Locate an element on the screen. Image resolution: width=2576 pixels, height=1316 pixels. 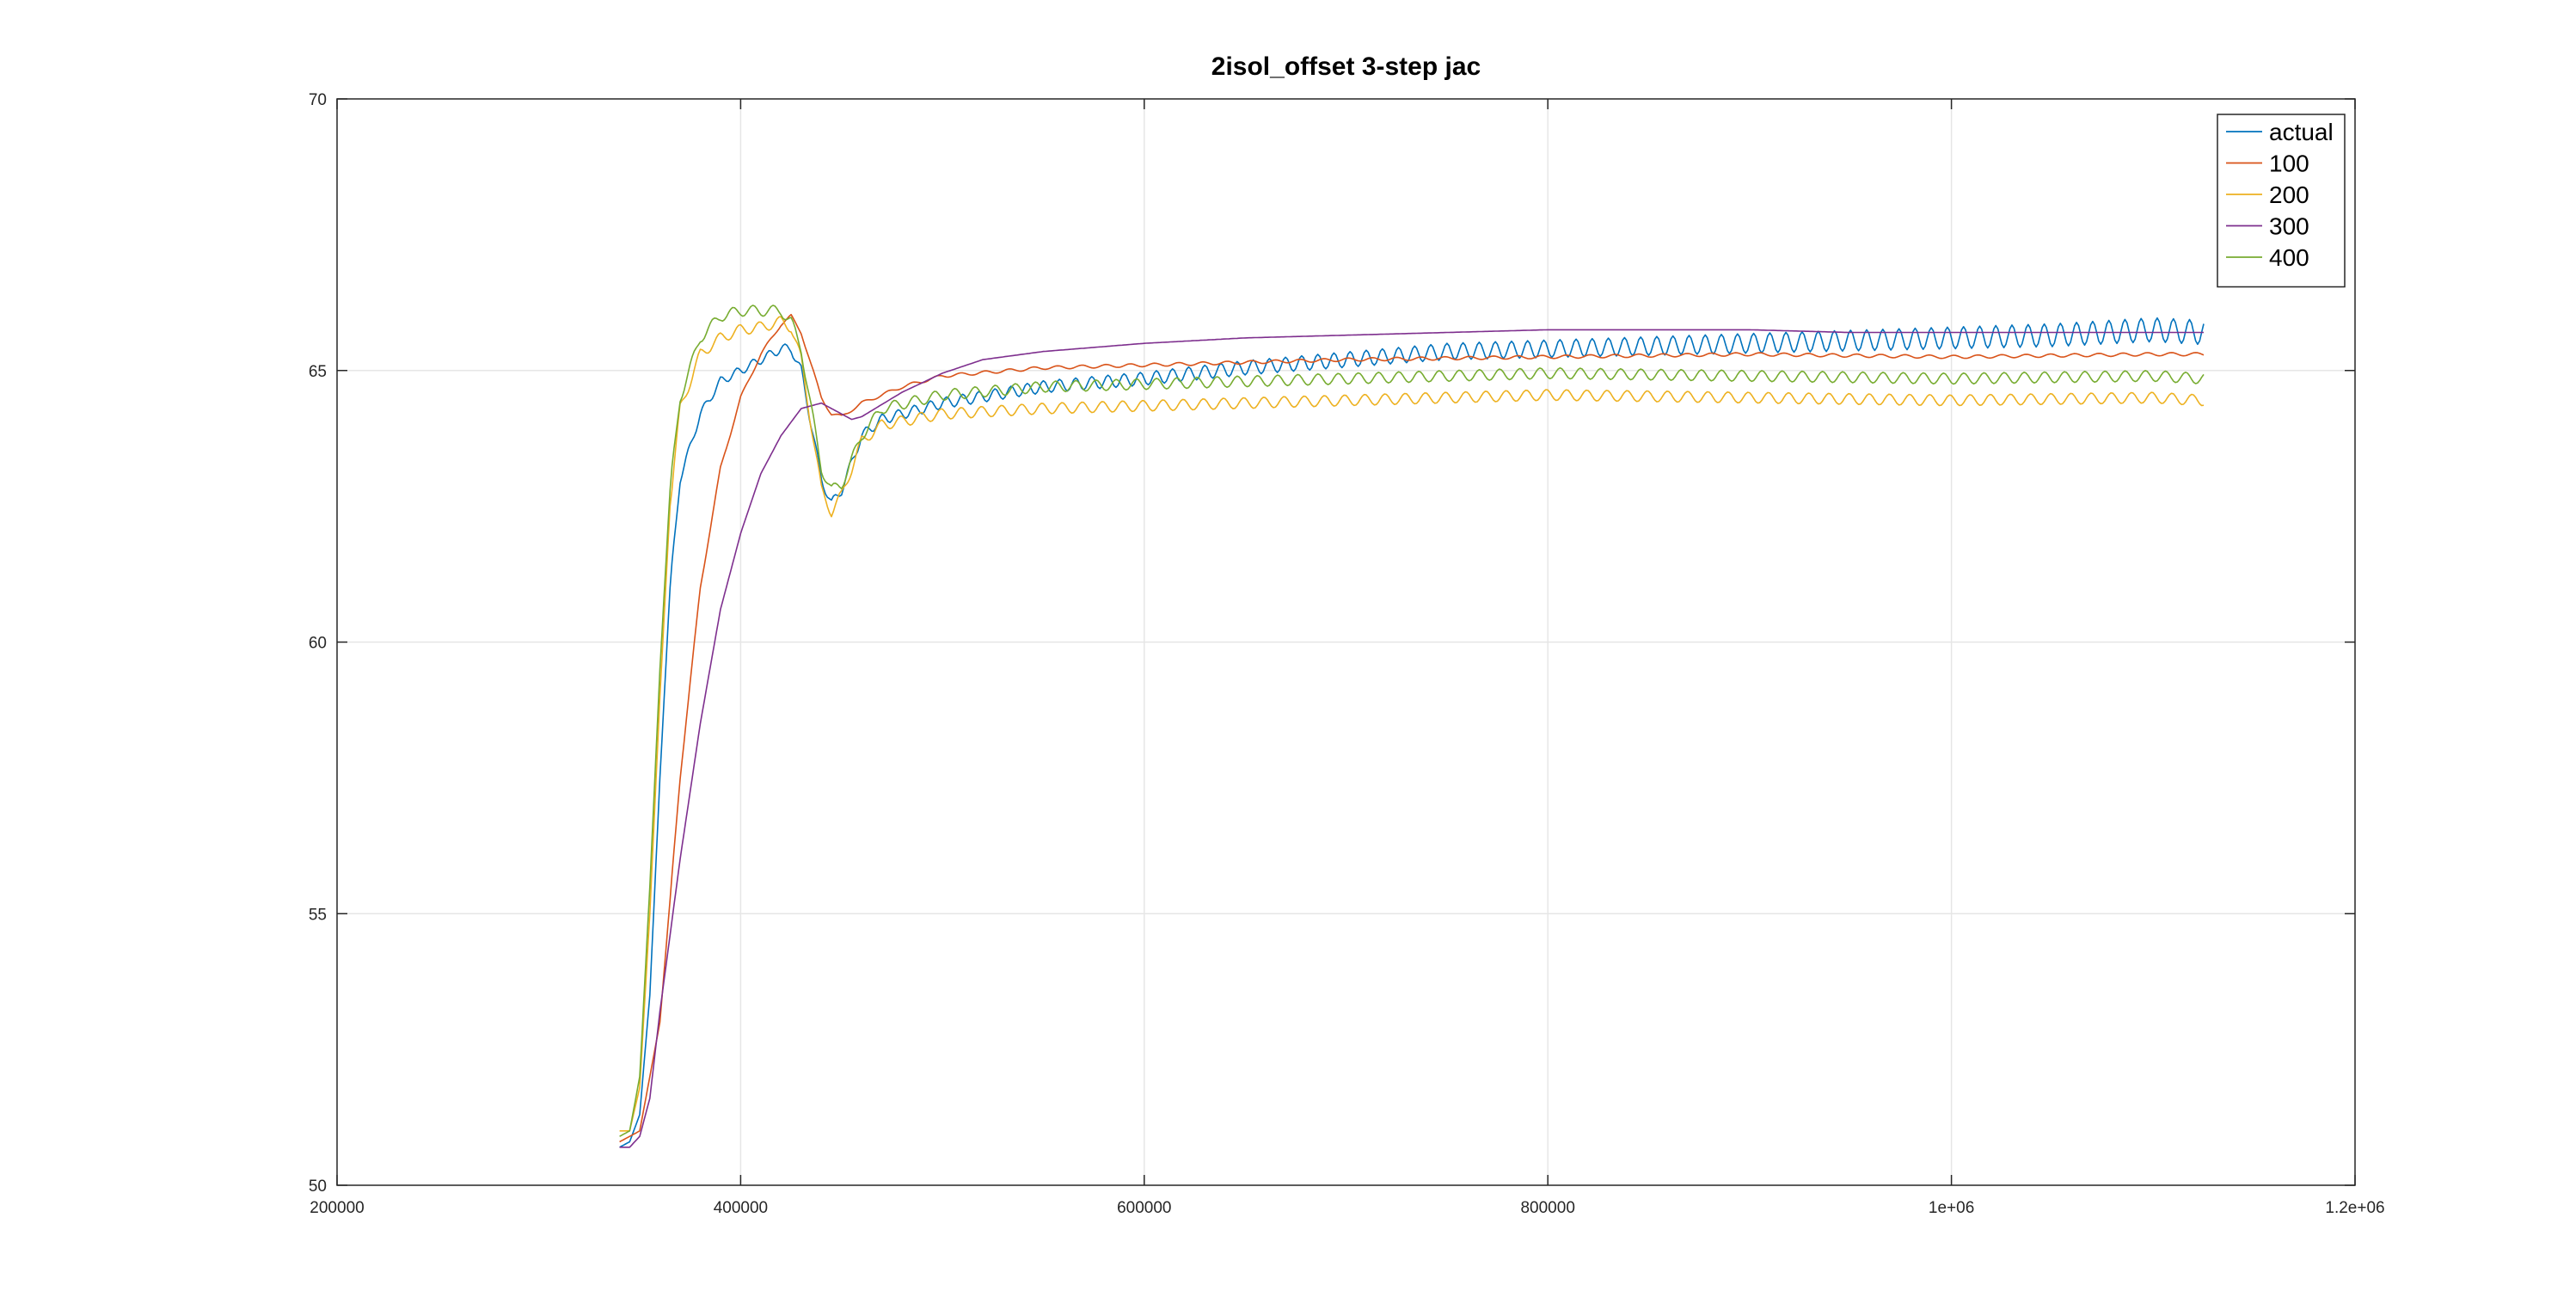
legend-label: 300 is located at coordinates (2289, 227).